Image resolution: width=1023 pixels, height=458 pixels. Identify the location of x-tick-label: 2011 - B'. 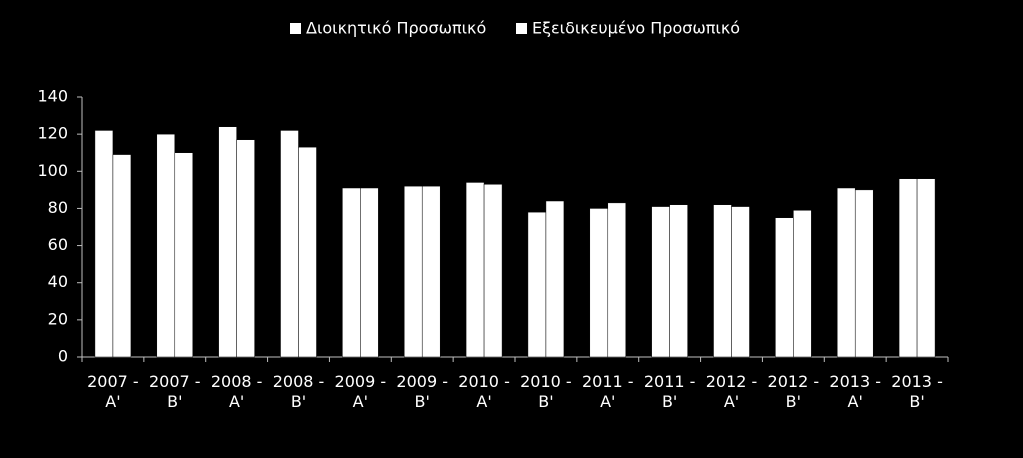
(669, 391).